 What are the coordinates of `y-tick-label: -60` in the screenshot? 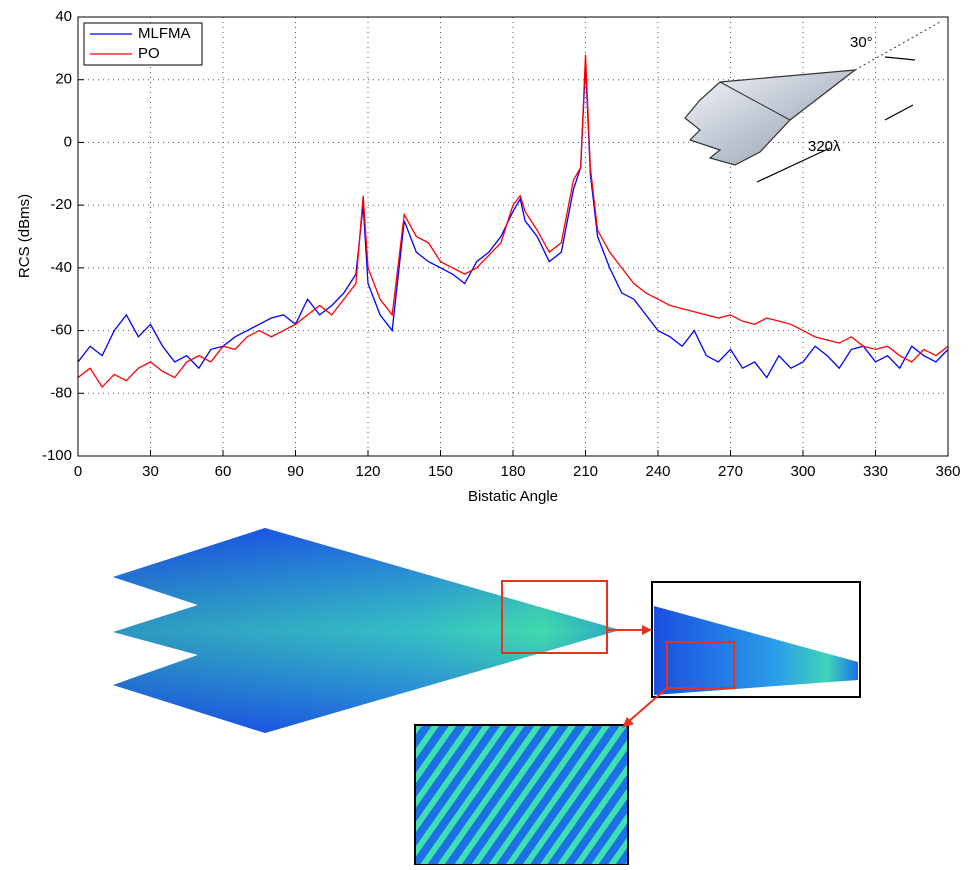 It's located at (61, 330).